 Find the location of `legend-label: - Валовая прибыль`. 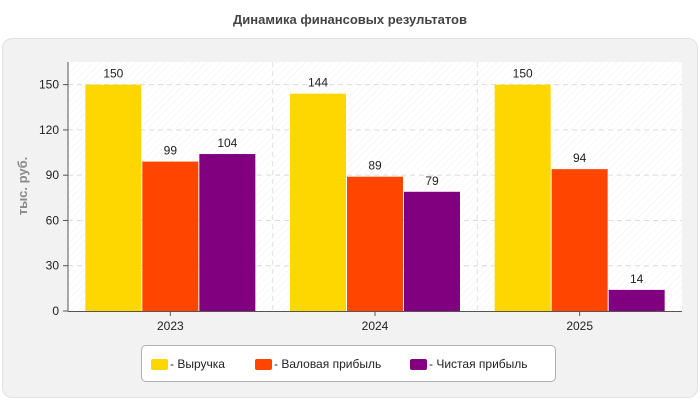

legend-label: - Валовая прибыль is located at coordinates (328, 364).